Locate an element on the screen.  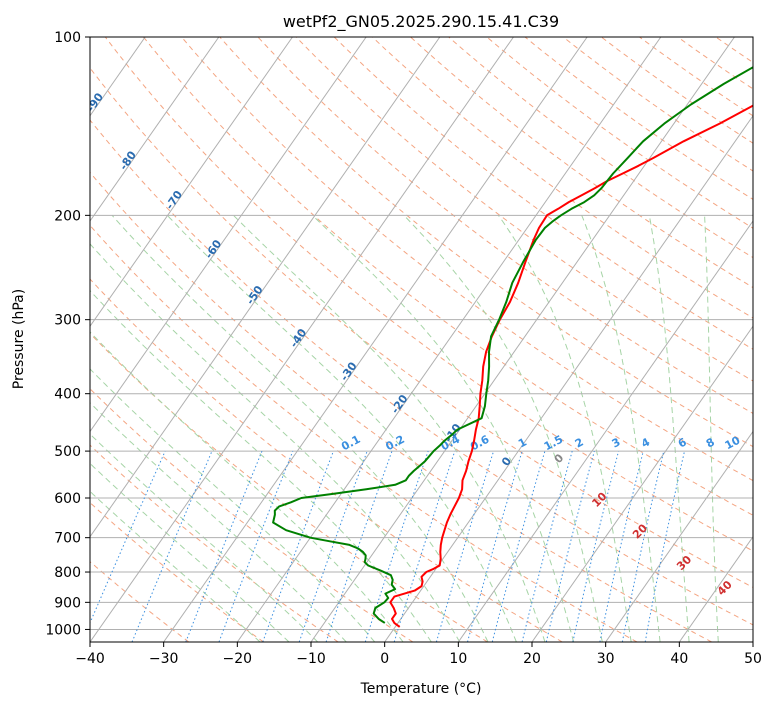
mixing-ratio-label: 13 is located at coordinates (762, 443).